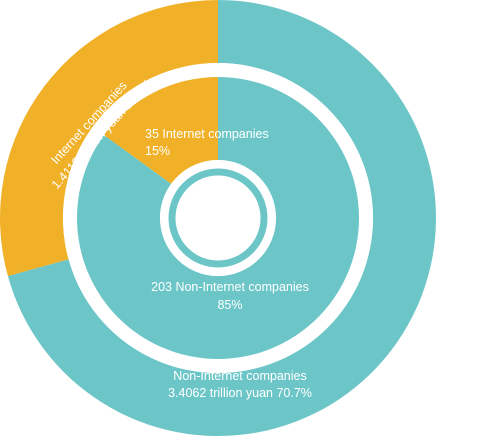 The height and width of the screenshot is (436, 500). I want to click on inner-slice-internet, so click(160, 130).